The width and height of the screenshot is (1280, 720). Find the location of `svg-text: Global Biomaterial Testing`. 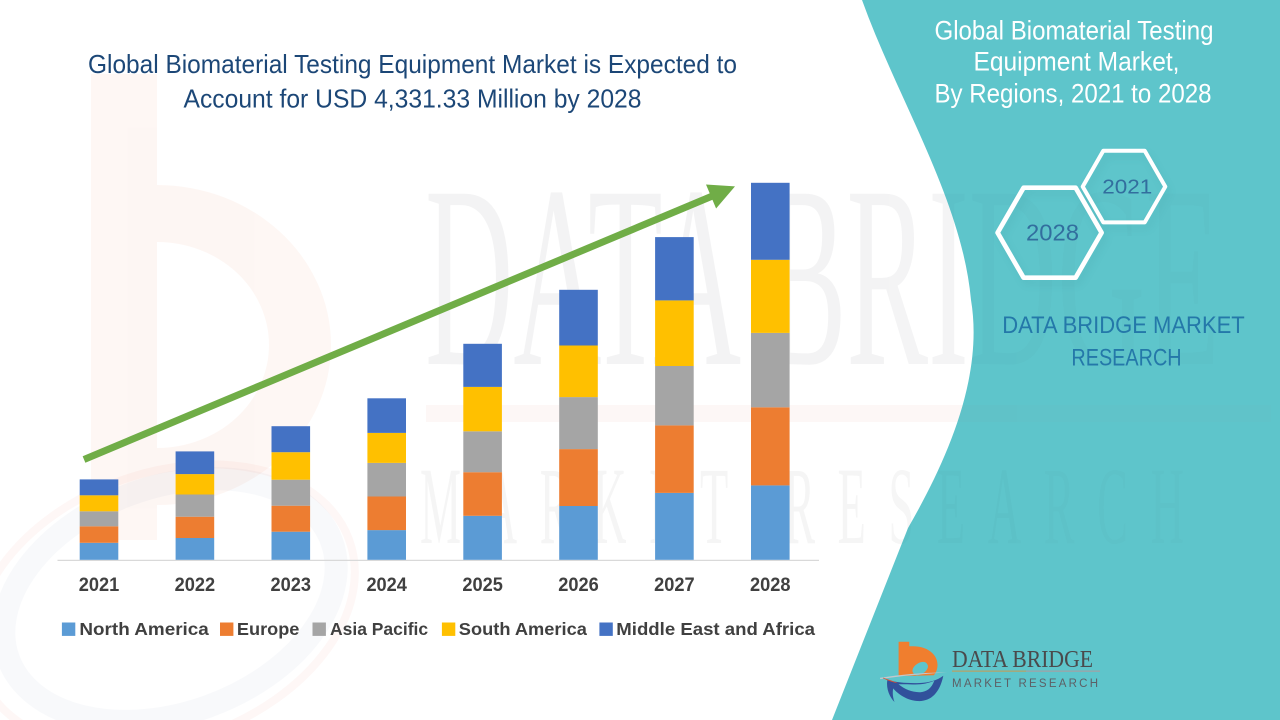

svg-text: Global Biomaterial Testing is located at coordinates (1074, 30).